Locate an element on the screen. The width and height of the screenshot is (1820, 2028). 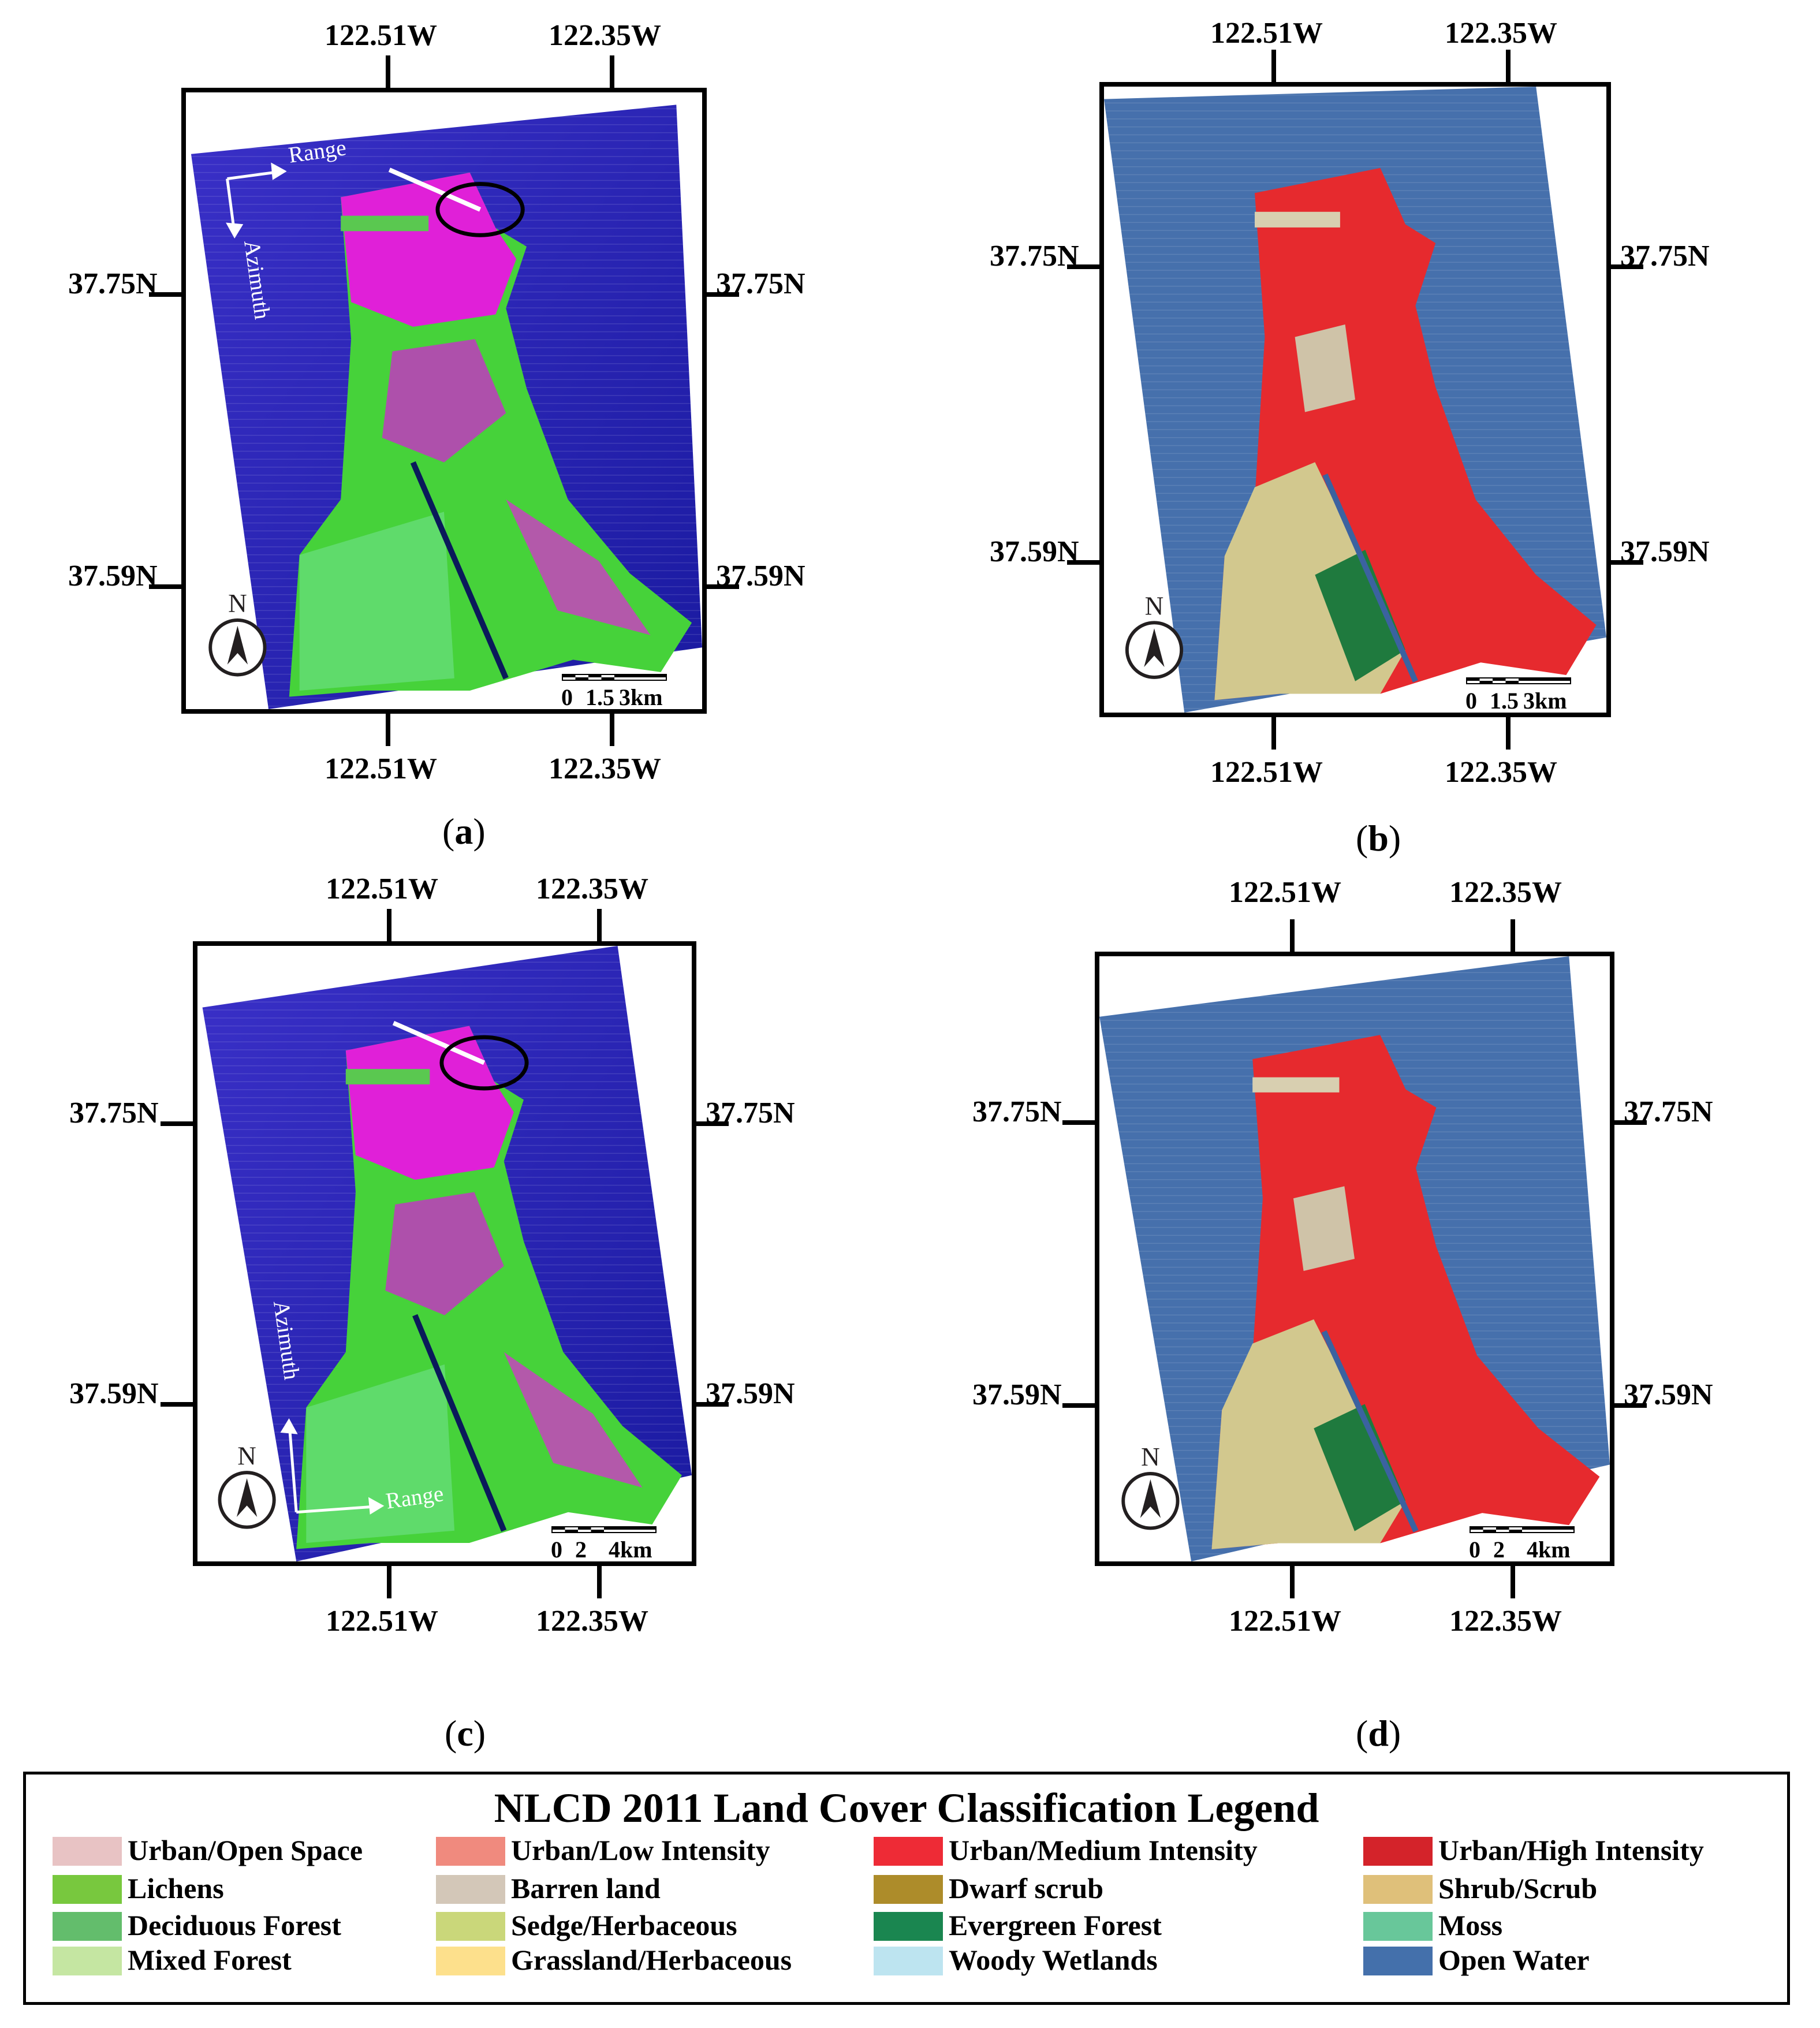
scale-label: 4km is located at coordinates (631, 1550).